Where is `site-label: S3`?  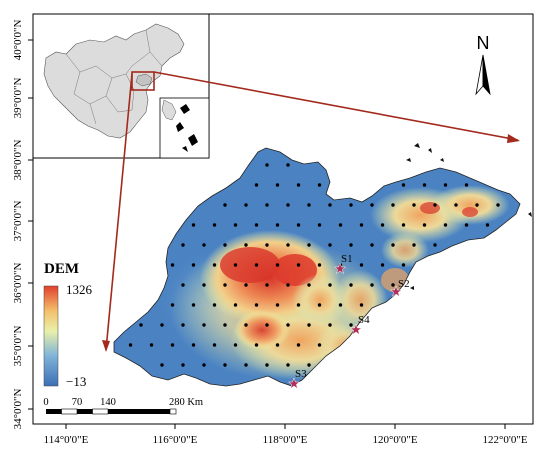
site-label: S3 is located at coordinates (301, 374).